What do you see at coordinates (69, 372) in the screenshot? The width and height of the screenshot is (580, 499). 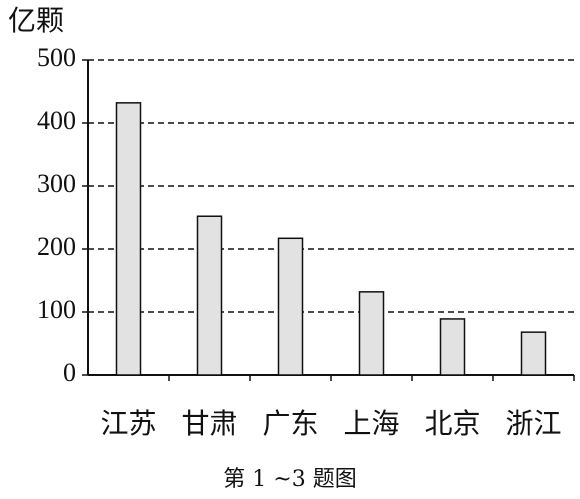 I see `y-tick-label: 0` at bounding box center [69, 372].